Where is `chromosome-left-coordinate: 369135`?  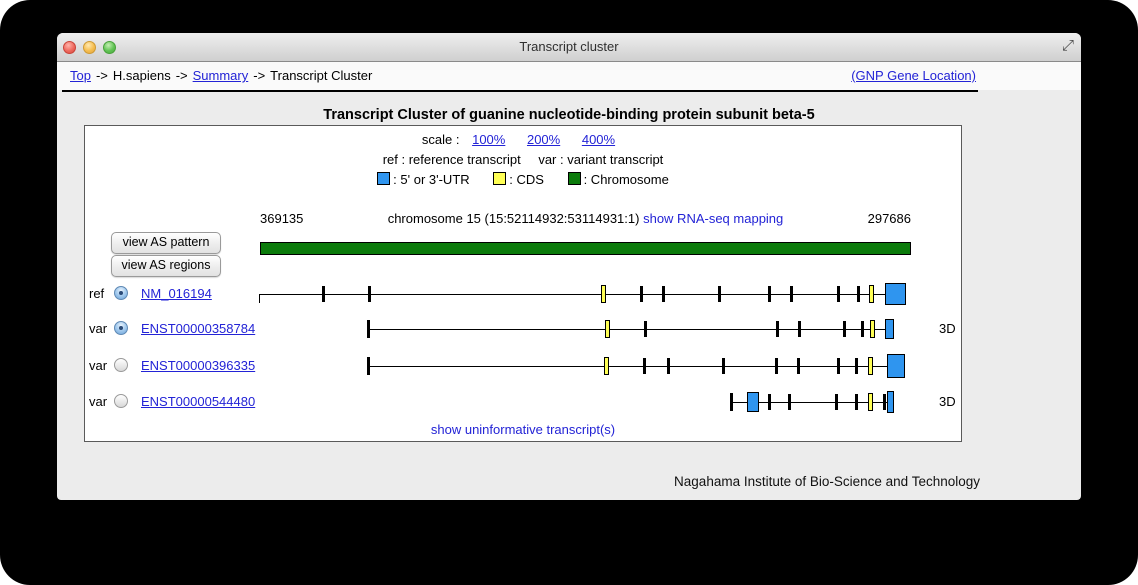
chromosome-left-coordinate: 369135 is located at coordinates (282, 218).